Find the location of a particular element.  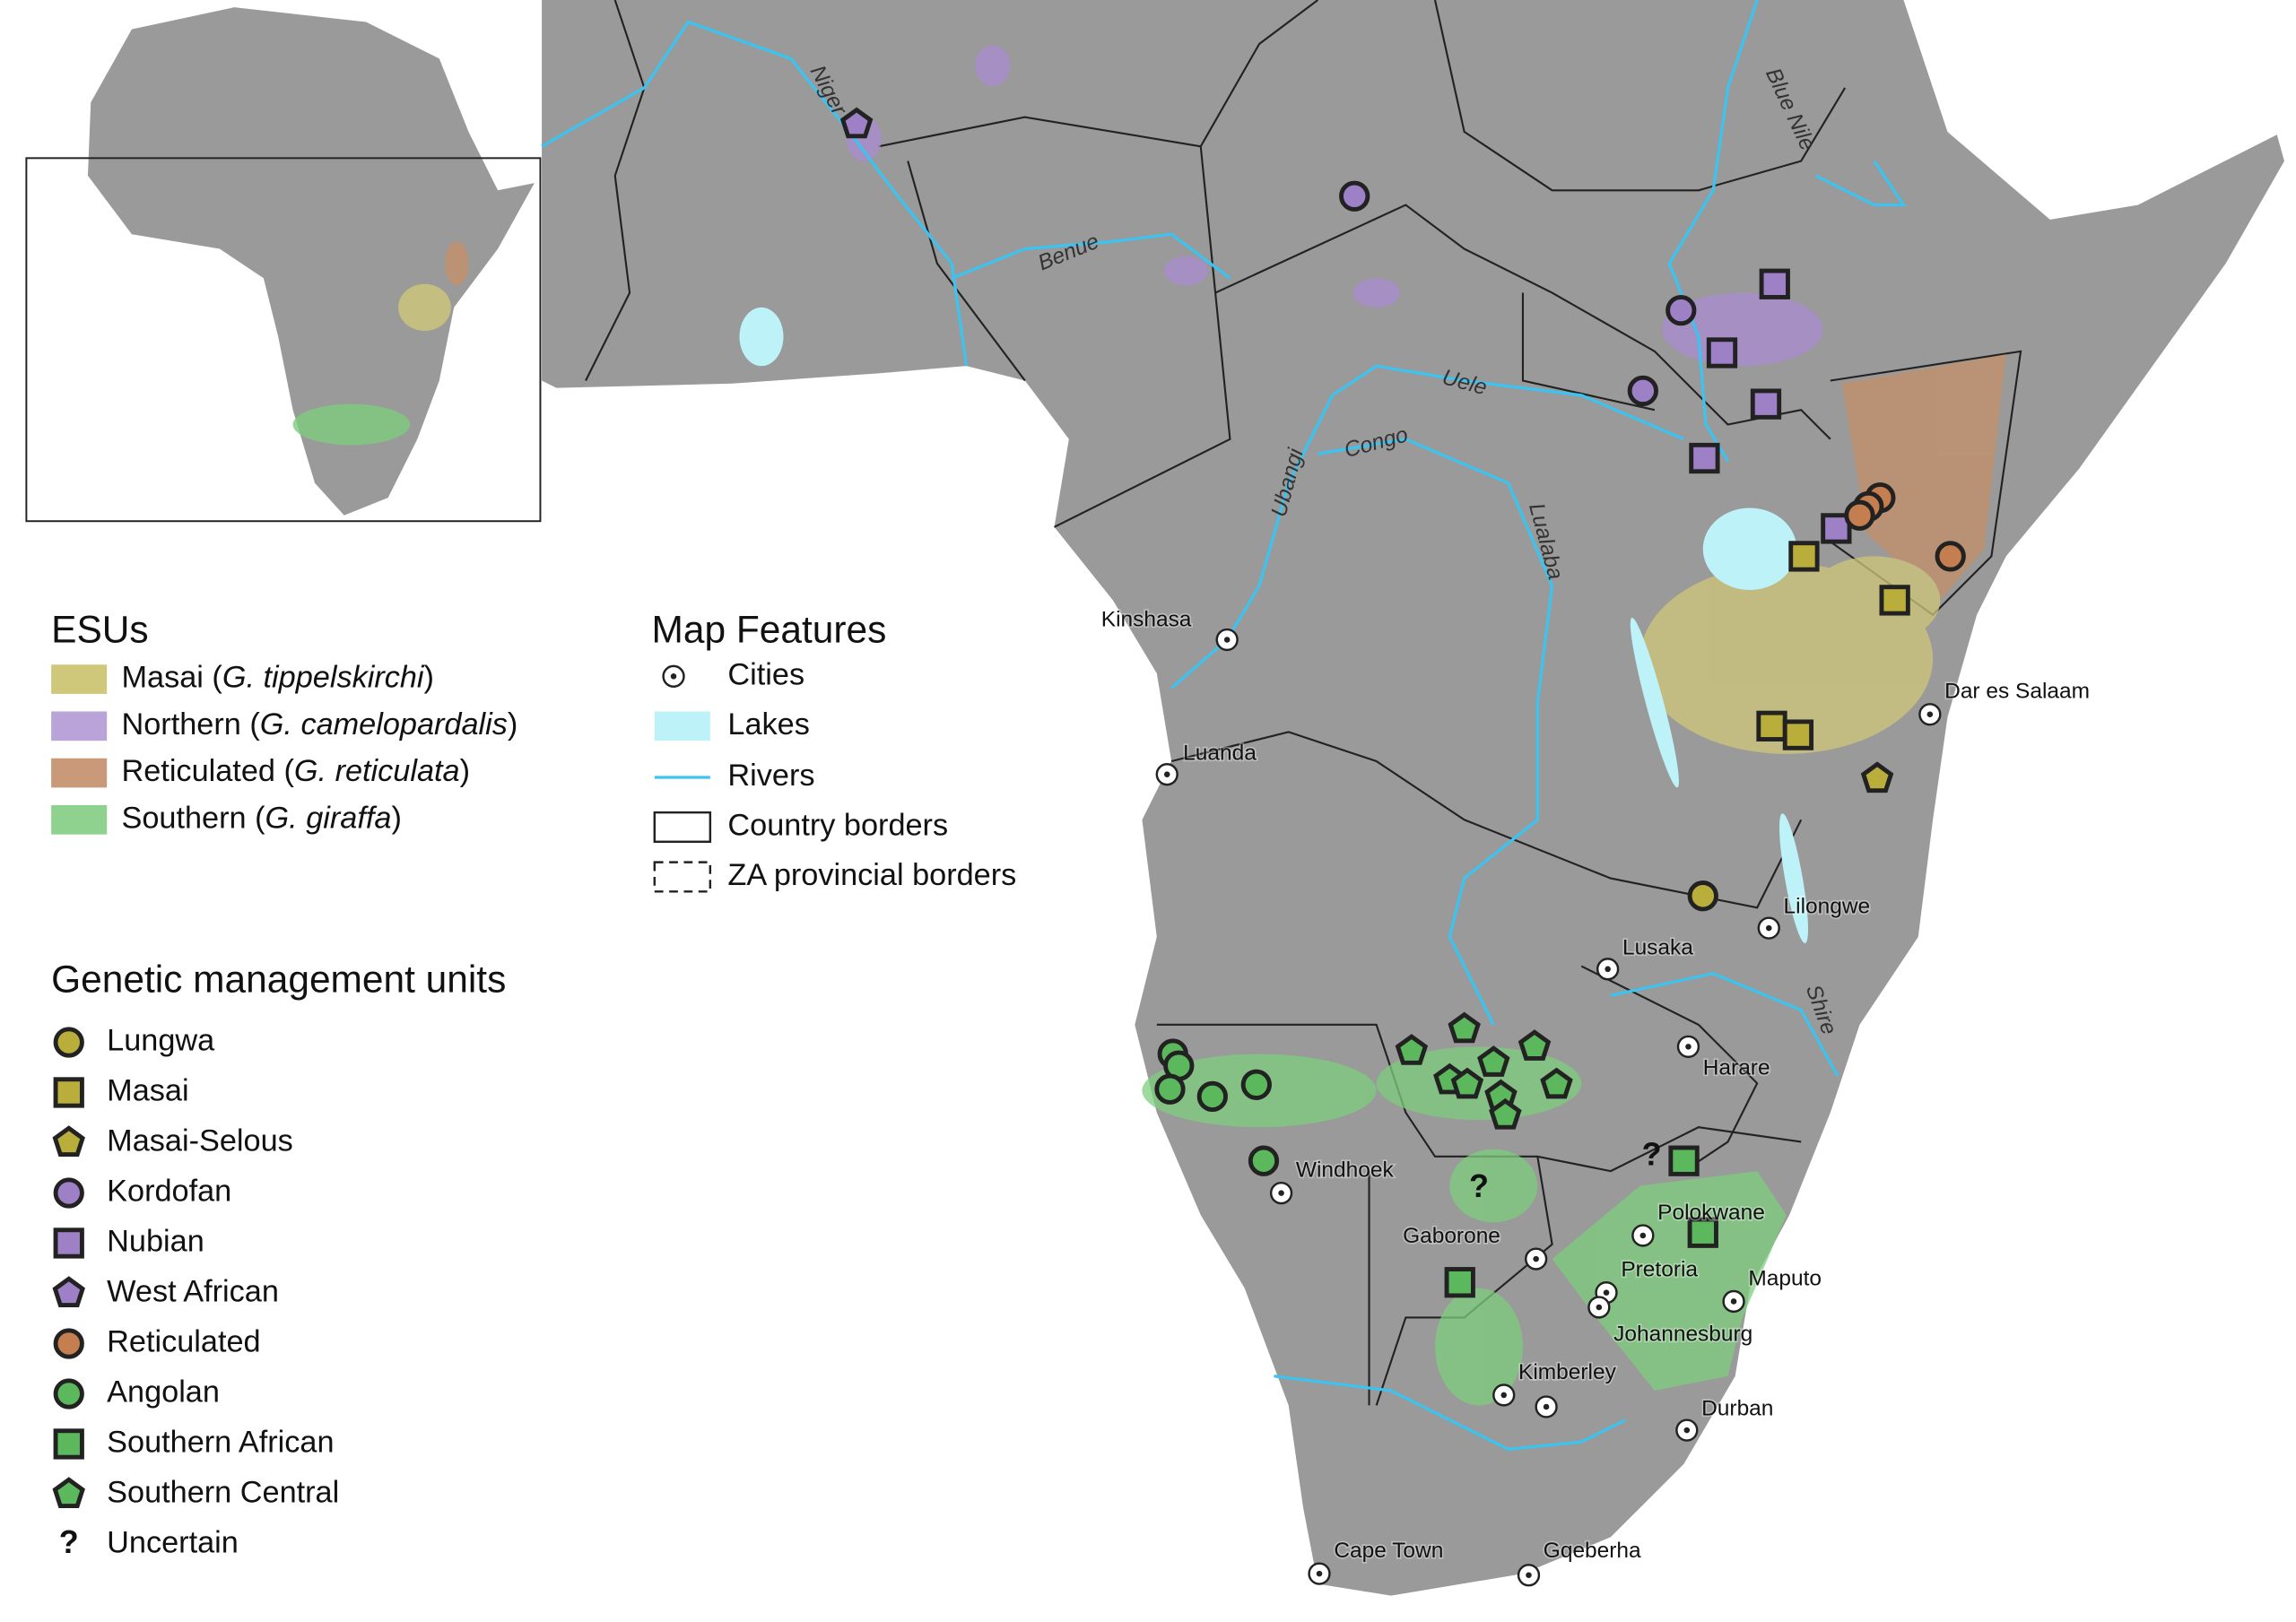

legend-label: Angolan is located at coordinates (163, 1392).